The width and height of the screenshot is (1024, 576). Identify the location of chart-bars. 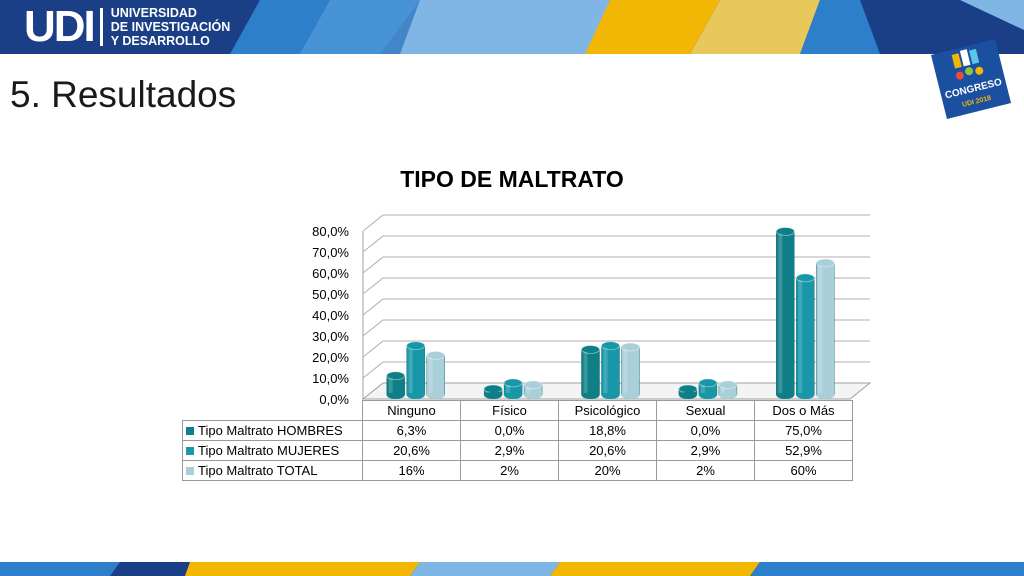
(610, 313).